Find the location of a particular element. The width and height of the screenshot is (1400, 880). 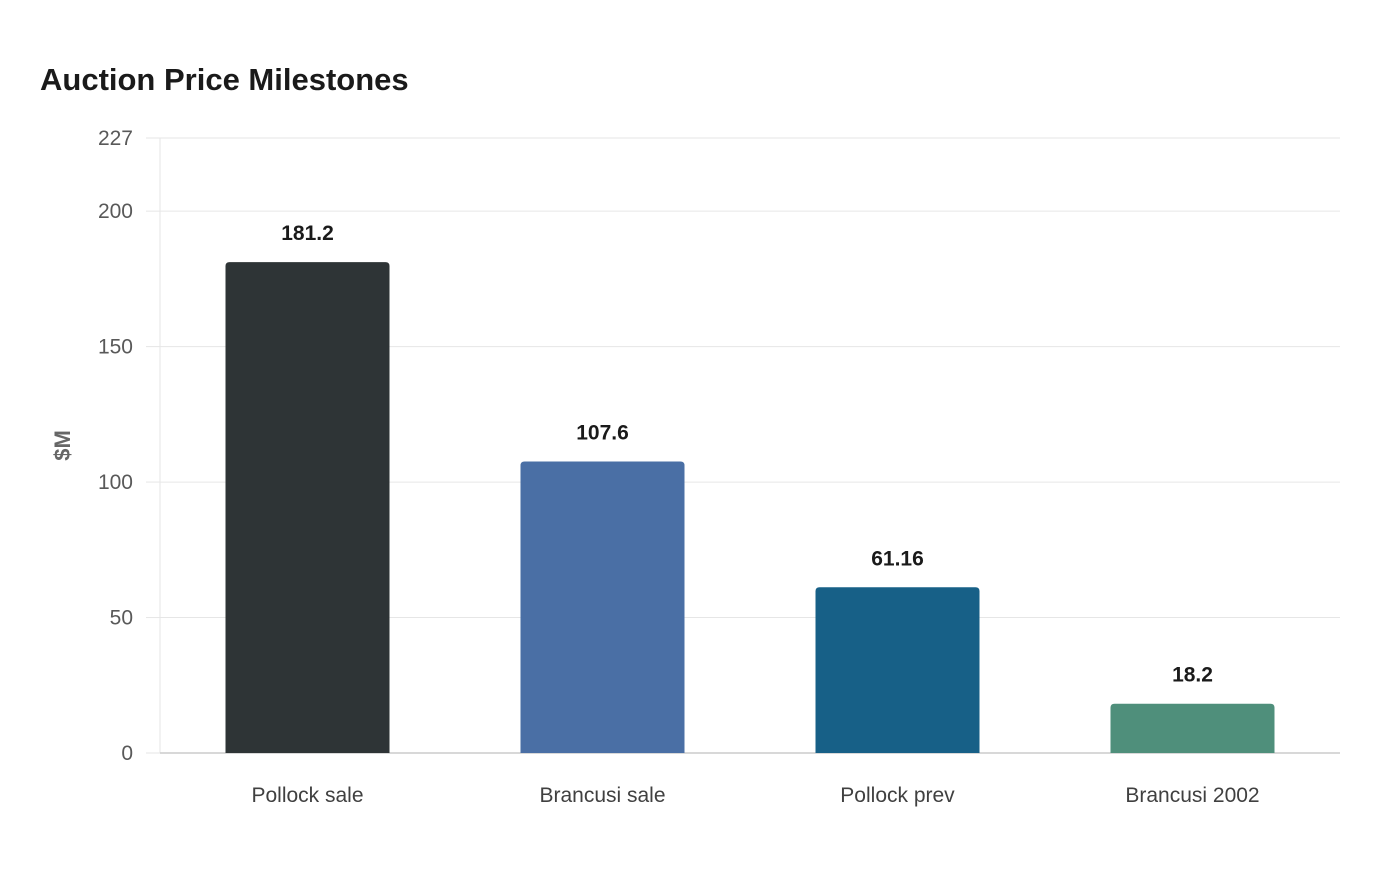

y-tick-label: 100 is located at coordinates (115, 482).